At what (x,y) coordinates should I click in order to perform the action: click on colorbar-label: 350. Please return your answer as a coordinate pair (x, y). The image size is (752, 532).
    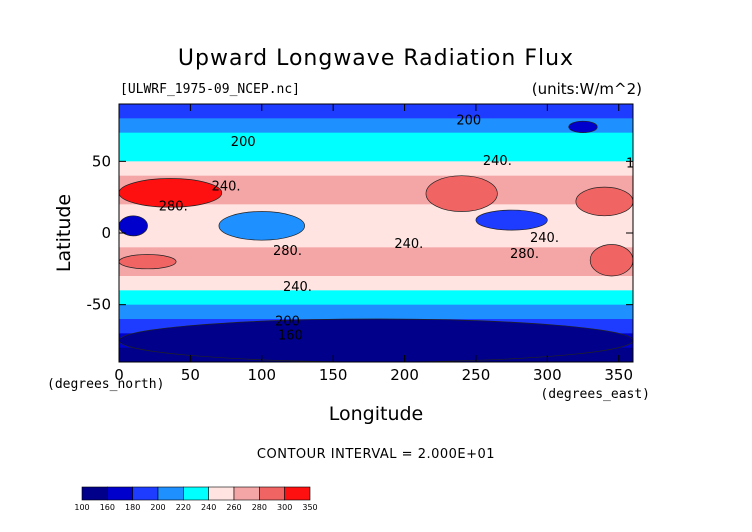
    Looking at the image, I should click on (309, 507).